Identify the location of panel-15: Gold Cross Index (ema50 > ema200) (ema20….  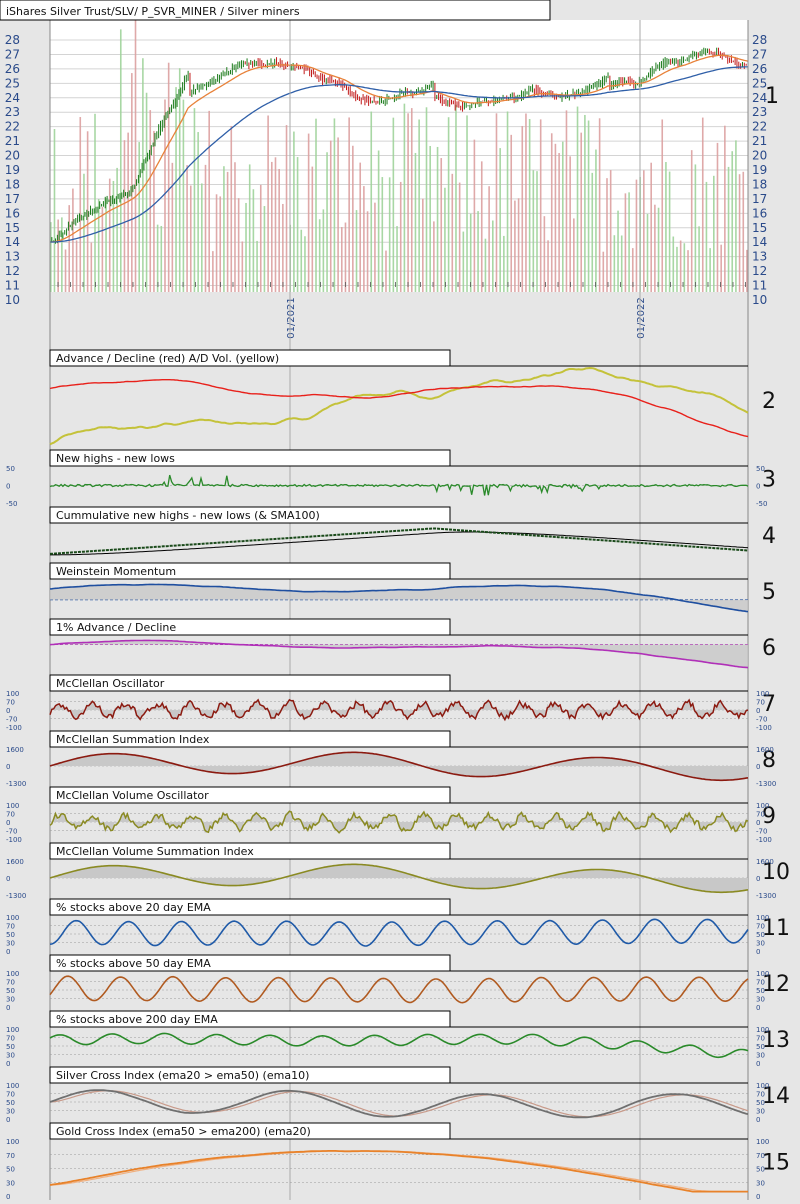
(398, 1161).